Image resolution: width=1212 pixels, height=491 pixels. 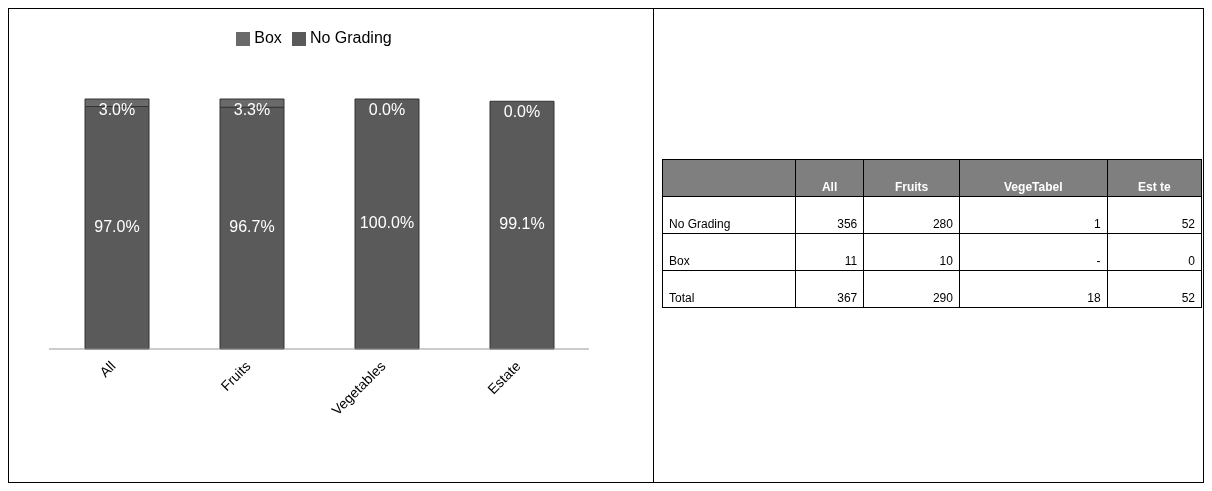 What do you see at coordinates (679, 261) in the screenshot?
I see `category-label: Box` at bounding box center [679, 261].